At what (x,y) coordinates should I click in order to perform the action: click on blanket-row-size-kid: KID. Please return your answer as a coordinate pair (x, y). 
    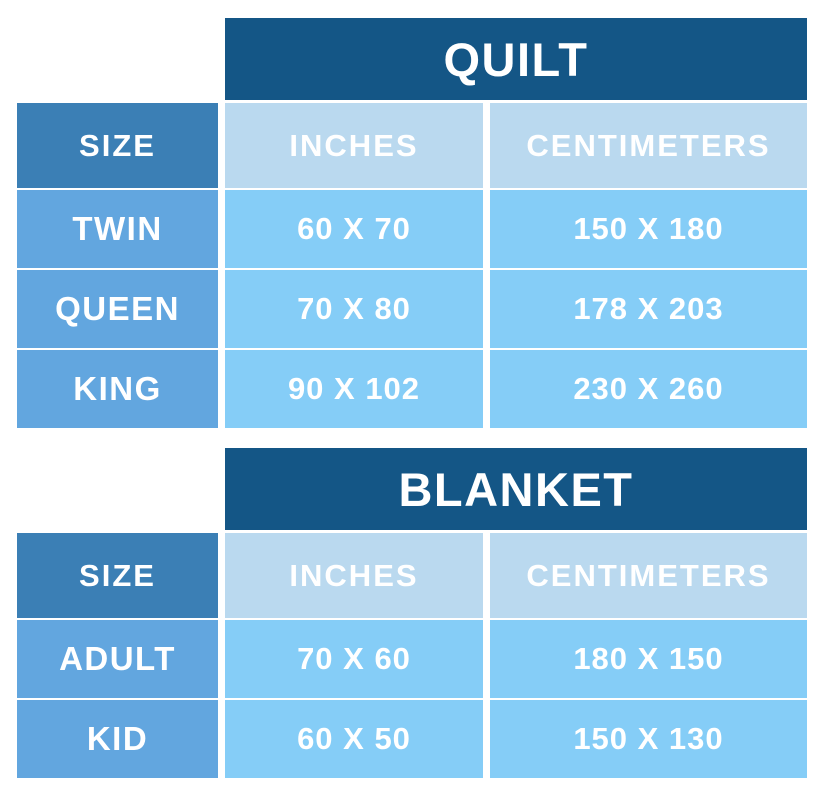
    Looking at the image, I should click on (117, 739).